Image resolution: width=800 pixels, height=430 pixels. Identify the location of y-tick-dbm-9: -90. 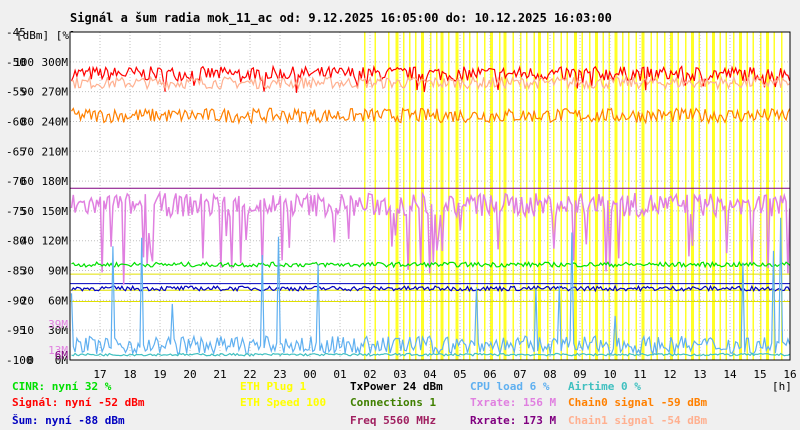
(16, 300).